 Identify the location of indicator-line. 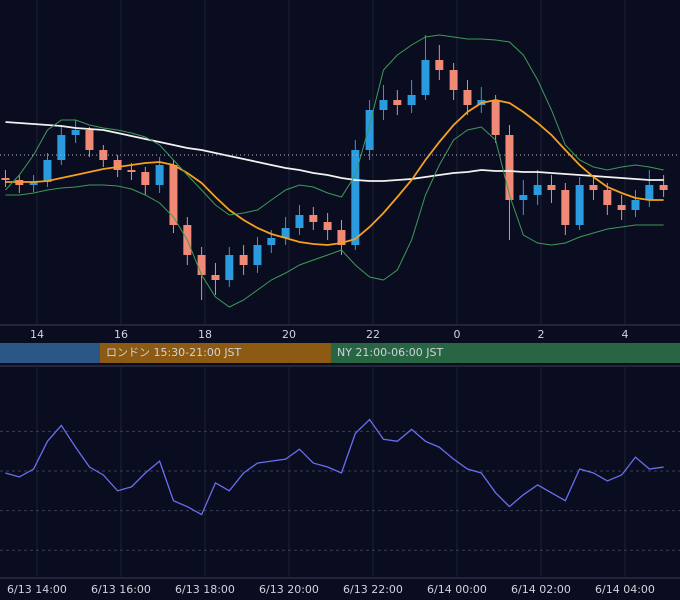
(334, 151).